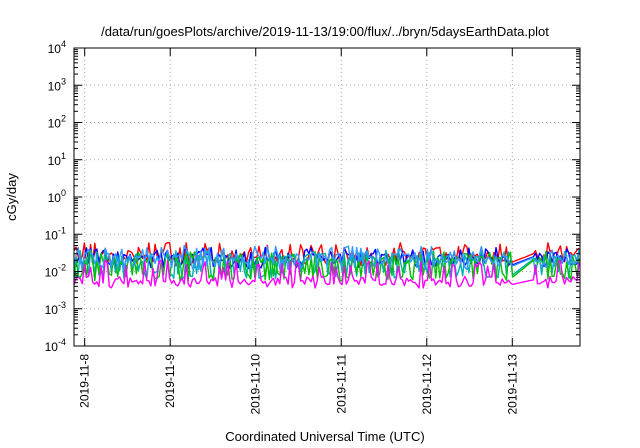  What do you see at coordinates (57, 196) in the screenshot?
I see `y-tick-label: 10⁰` at bounding box center [57, 196].